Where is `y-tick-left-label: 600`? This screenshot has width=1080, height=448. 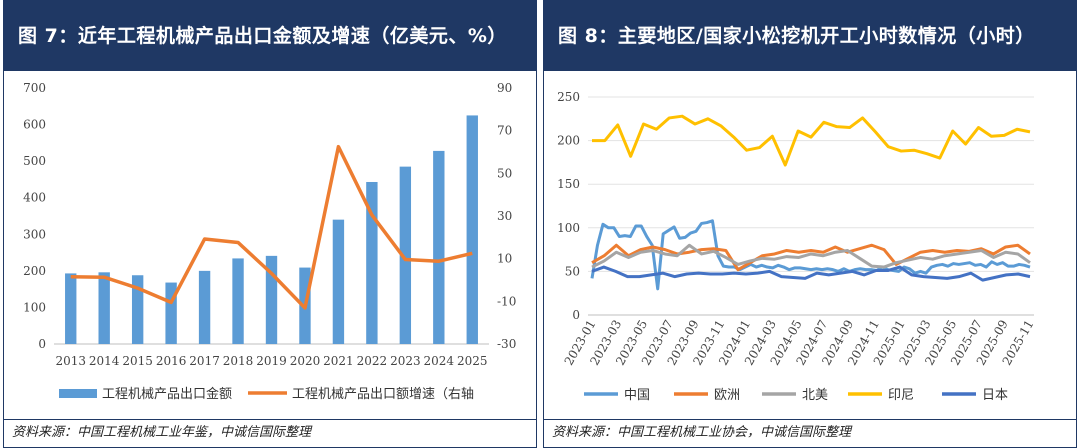
y-tick-left-label: 600 is located at coordinates (34, 125).